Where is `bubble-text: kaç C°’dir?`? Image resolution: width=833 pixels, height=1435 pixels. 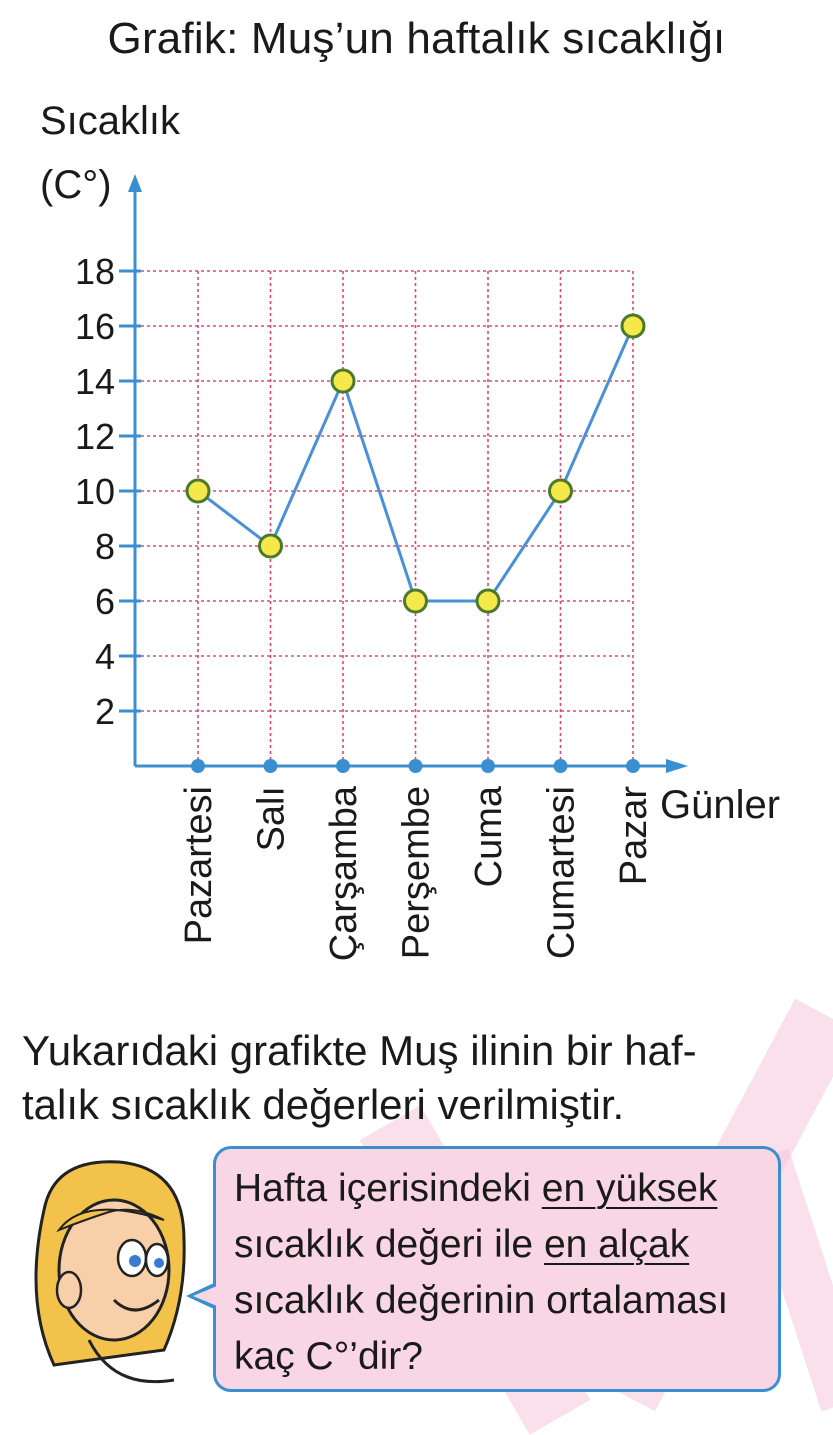 bubble-text: kaç C°’dir? is located at coordinates (328, 1356).